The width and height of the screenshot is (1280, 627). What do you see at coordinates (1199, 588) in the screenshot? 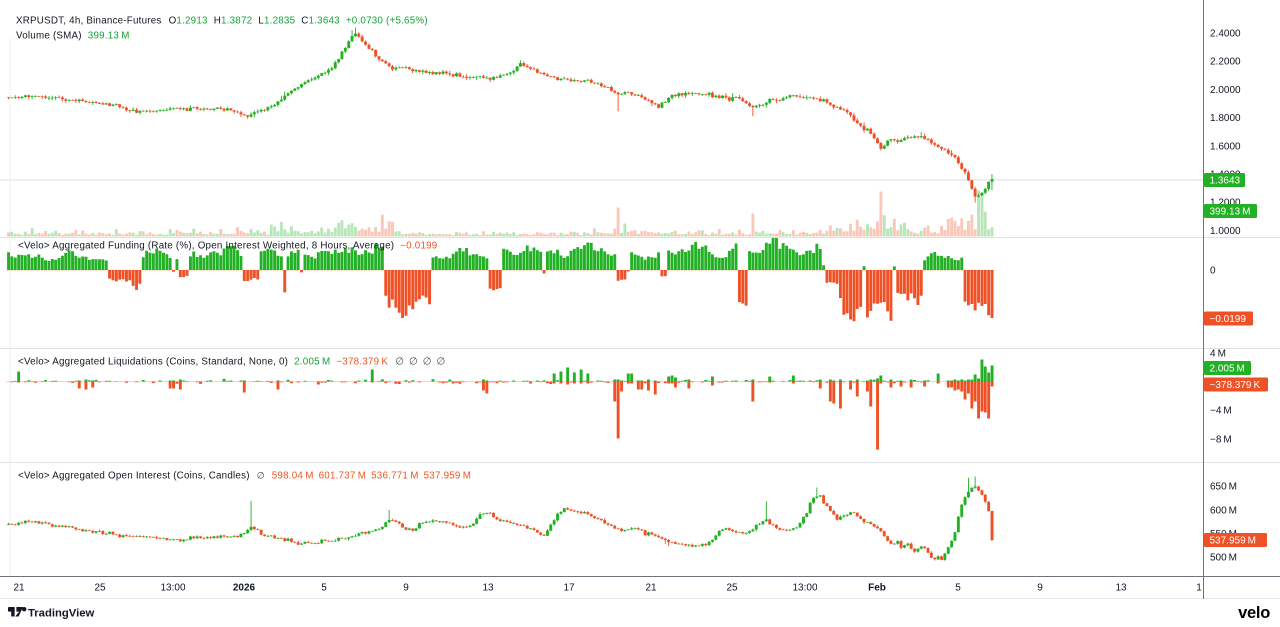
I see `svg-text: 1` at bounding box center [1199, 588].